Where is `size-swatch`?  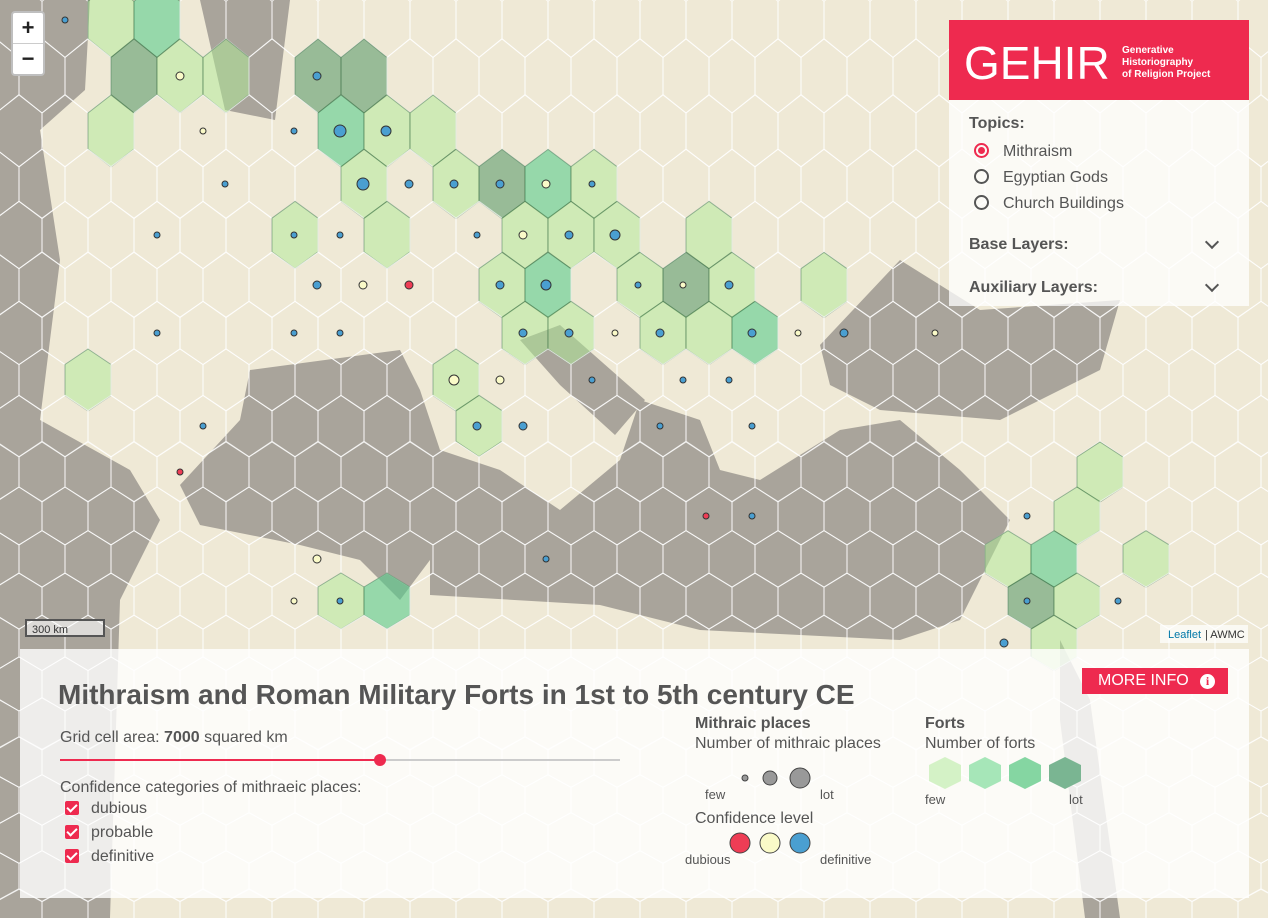 size-swatch is located at coordinates (770, 778).